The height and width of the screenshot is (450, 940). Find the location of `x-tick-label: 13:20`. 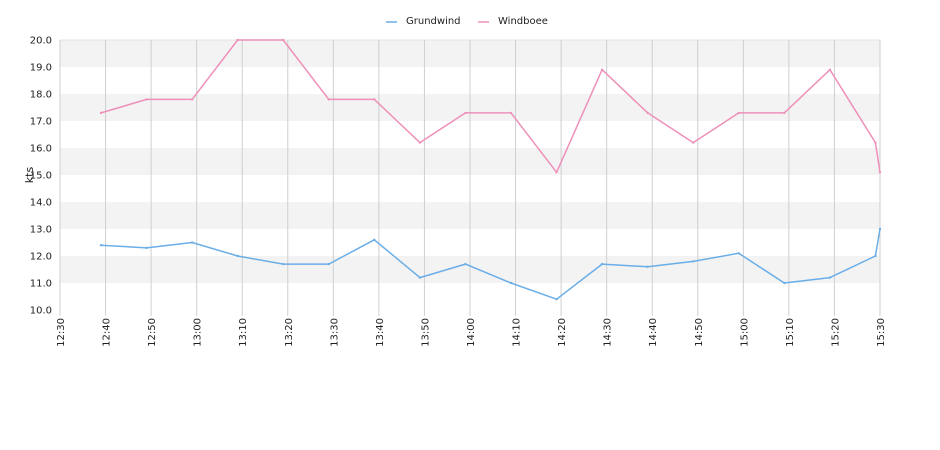

x-tick-label: 13:20 is located at coordinates (289, 332).